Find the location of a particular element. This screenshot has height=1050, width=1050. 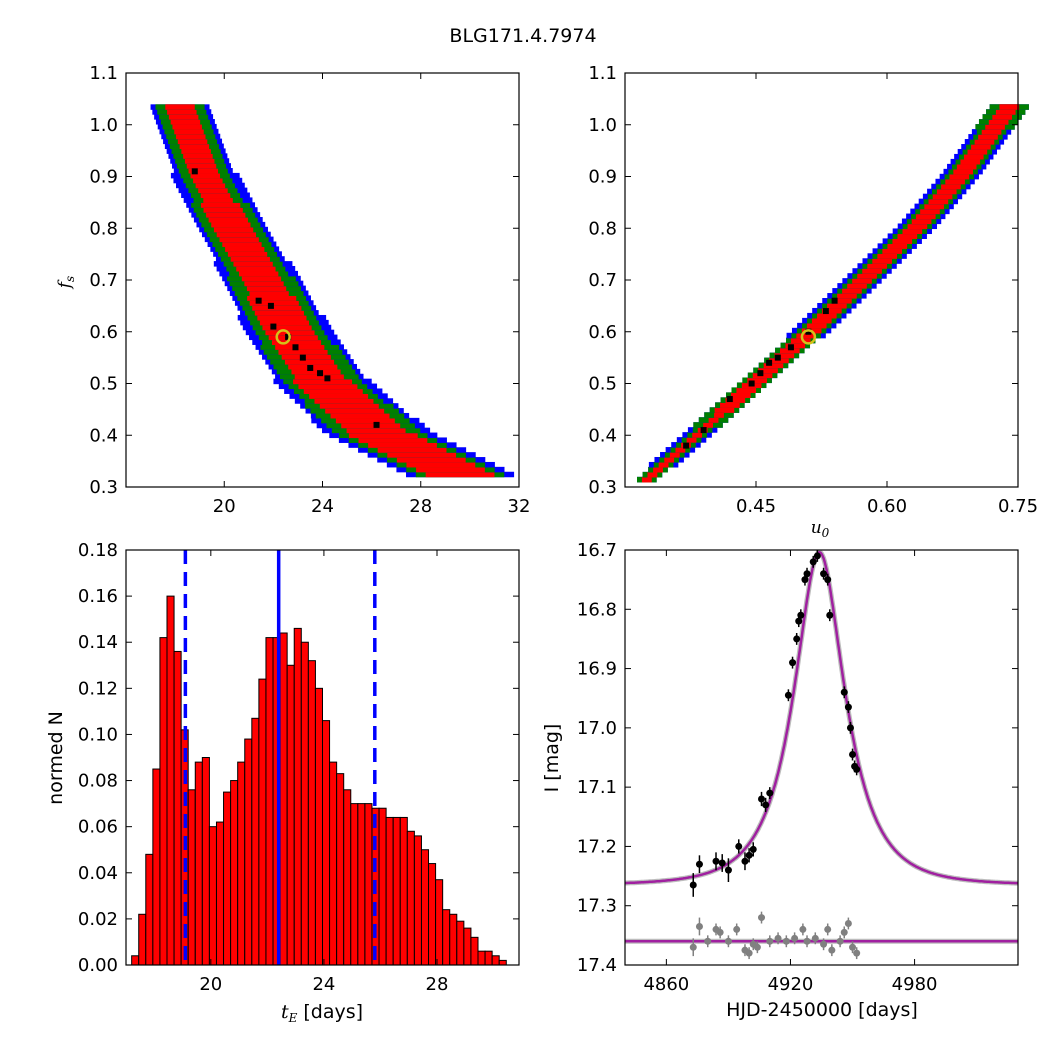

y-tick-label: 0.5 is located at coordinates (103, 384).